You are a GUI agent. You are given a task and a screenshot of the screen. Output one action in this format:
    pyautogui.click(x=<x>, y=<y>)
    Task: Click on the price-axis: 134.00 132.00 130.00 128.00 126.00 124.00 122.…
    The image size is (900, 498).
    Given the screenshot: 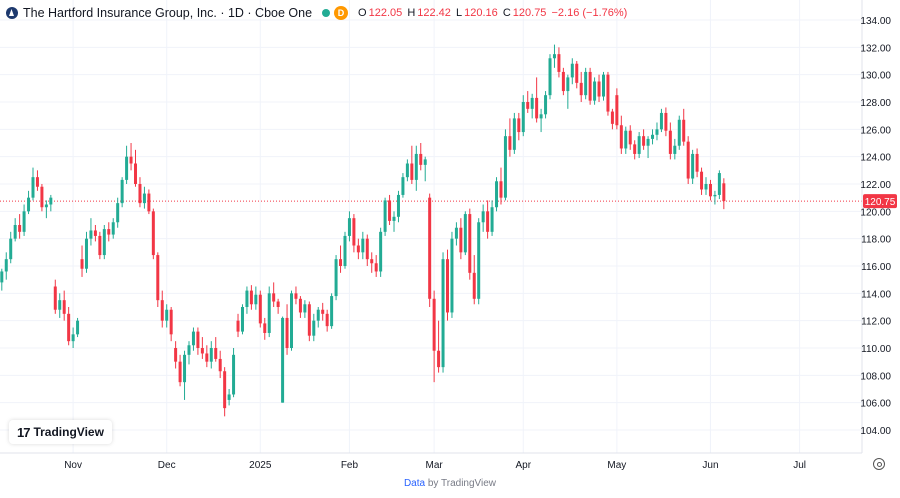 What is the action you would take?
    pyautogui.click(x=878, y=226)
    